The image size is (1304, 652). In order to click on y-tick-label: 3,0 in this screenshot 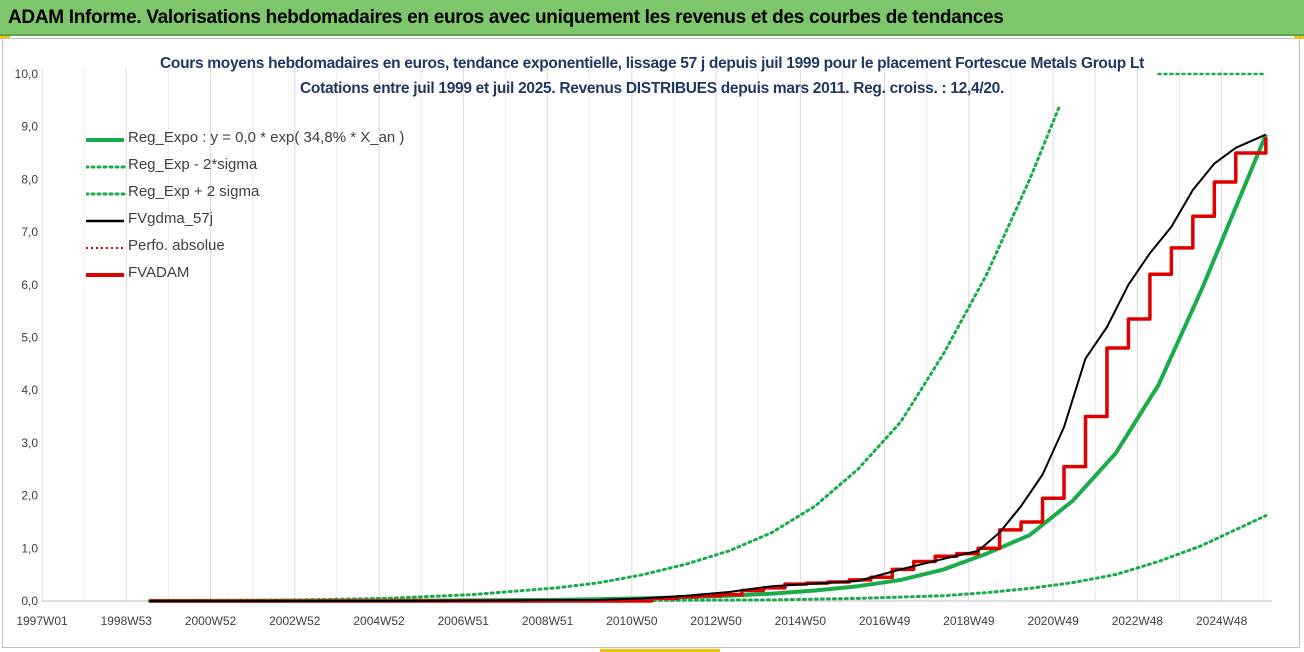, I will do `click(29, 443)`.